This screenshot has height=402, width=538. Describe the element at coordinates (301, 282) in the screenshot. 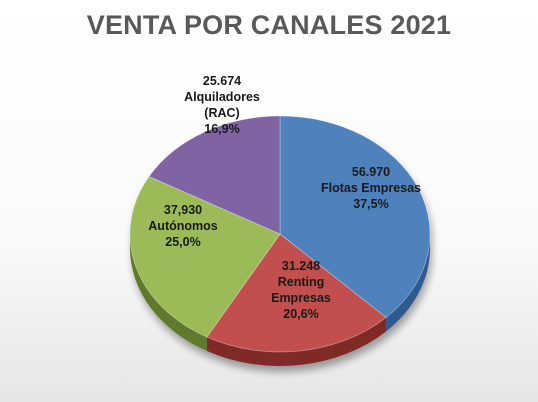

I see `slice-label-line: Renting` at that location.